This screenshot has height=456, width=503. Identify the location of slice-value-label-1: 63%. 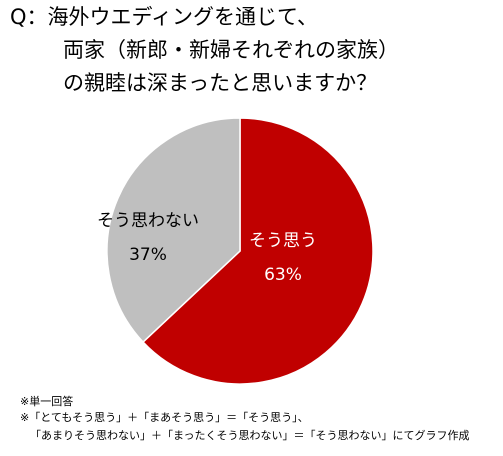
(283, 275).